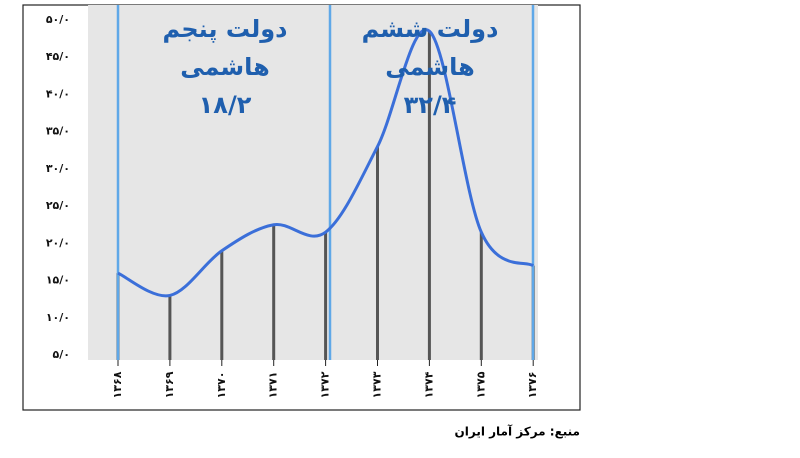 Image resolution: width=800 pixels, height=458 pixels. I want to click on y-tick-label: ۱۰/۰, so click(58, 317).